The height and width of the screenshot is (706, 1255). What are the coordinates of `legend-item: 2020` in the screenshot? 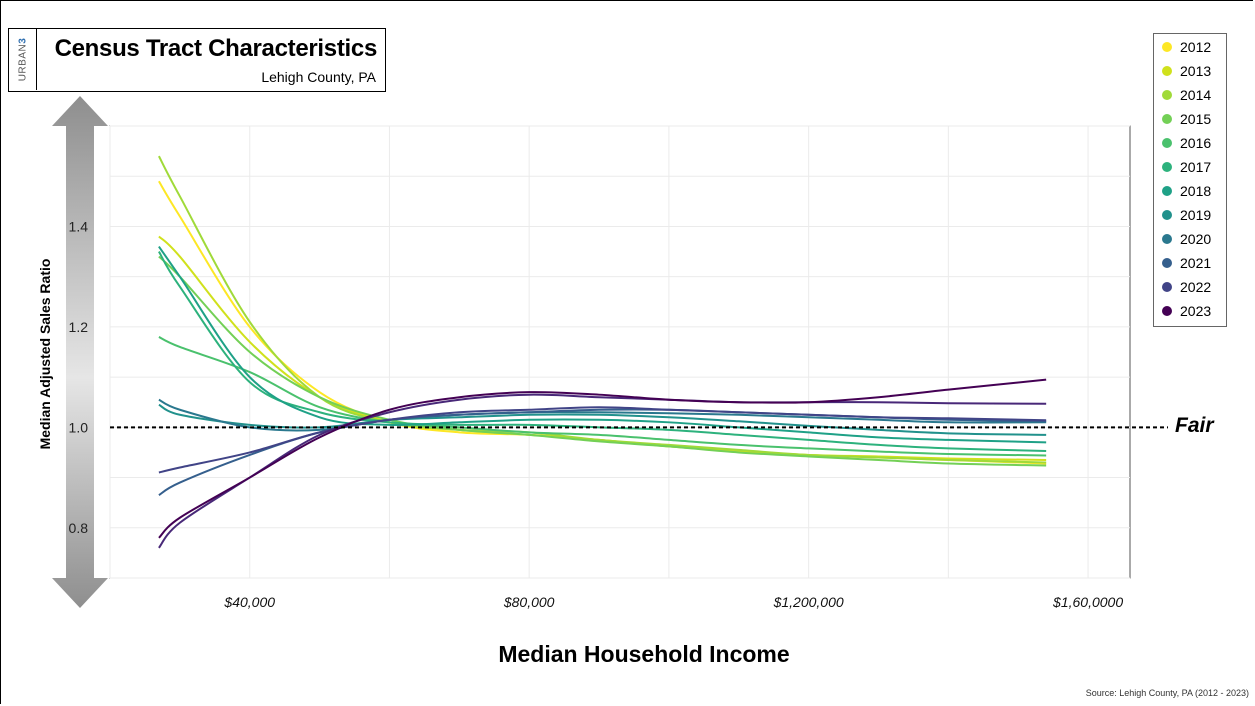 It's located at (1186, 239).